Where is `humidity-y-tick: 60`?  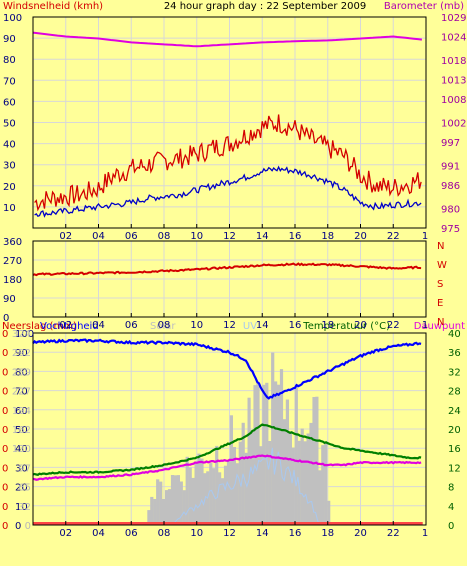 humidity-y-tick: 60 is located at coordinates (21, 411).